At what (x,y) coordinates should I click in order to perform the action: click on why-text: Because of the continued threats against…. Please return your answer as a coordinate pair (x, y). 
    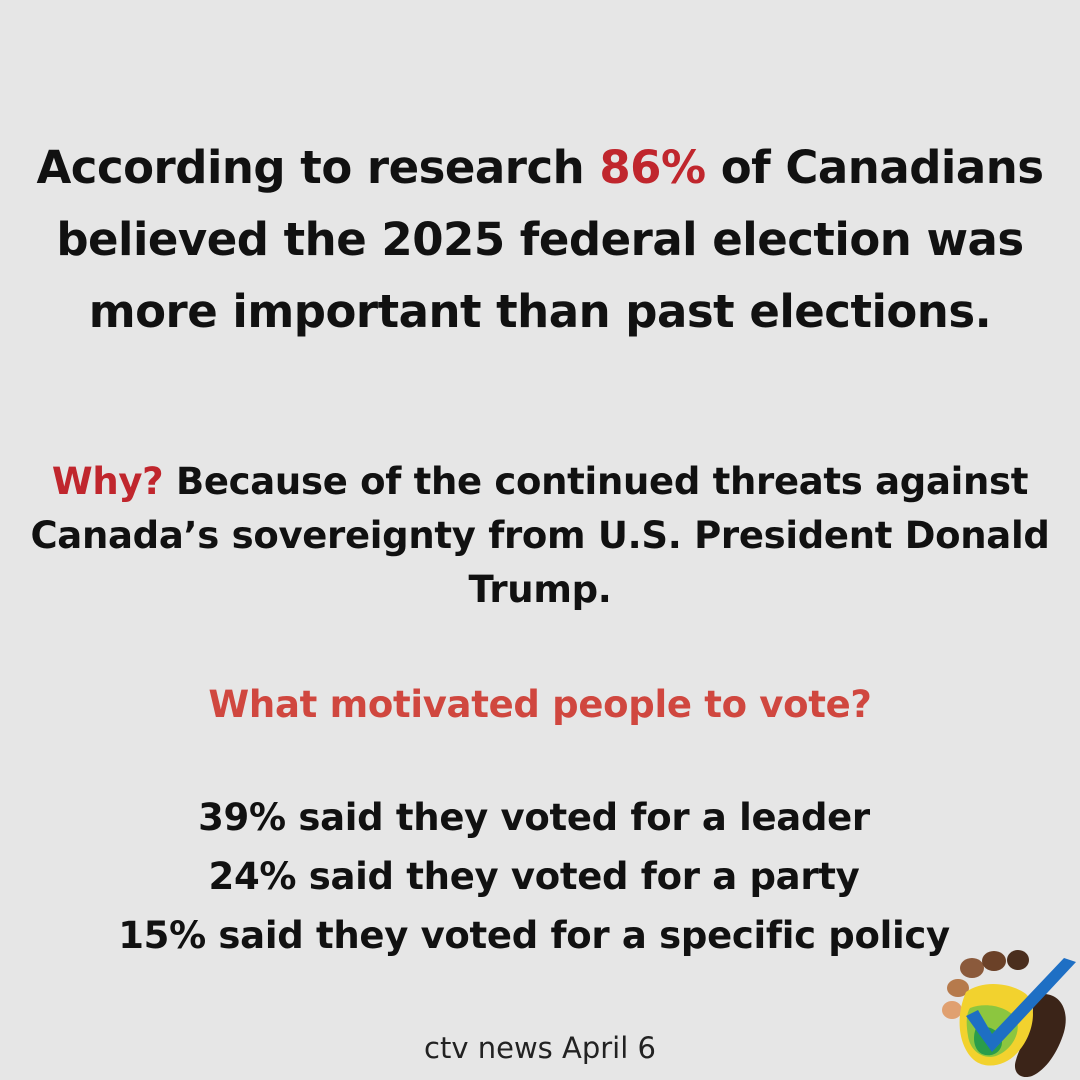
    Looking at the image, I should click on (540, 535).